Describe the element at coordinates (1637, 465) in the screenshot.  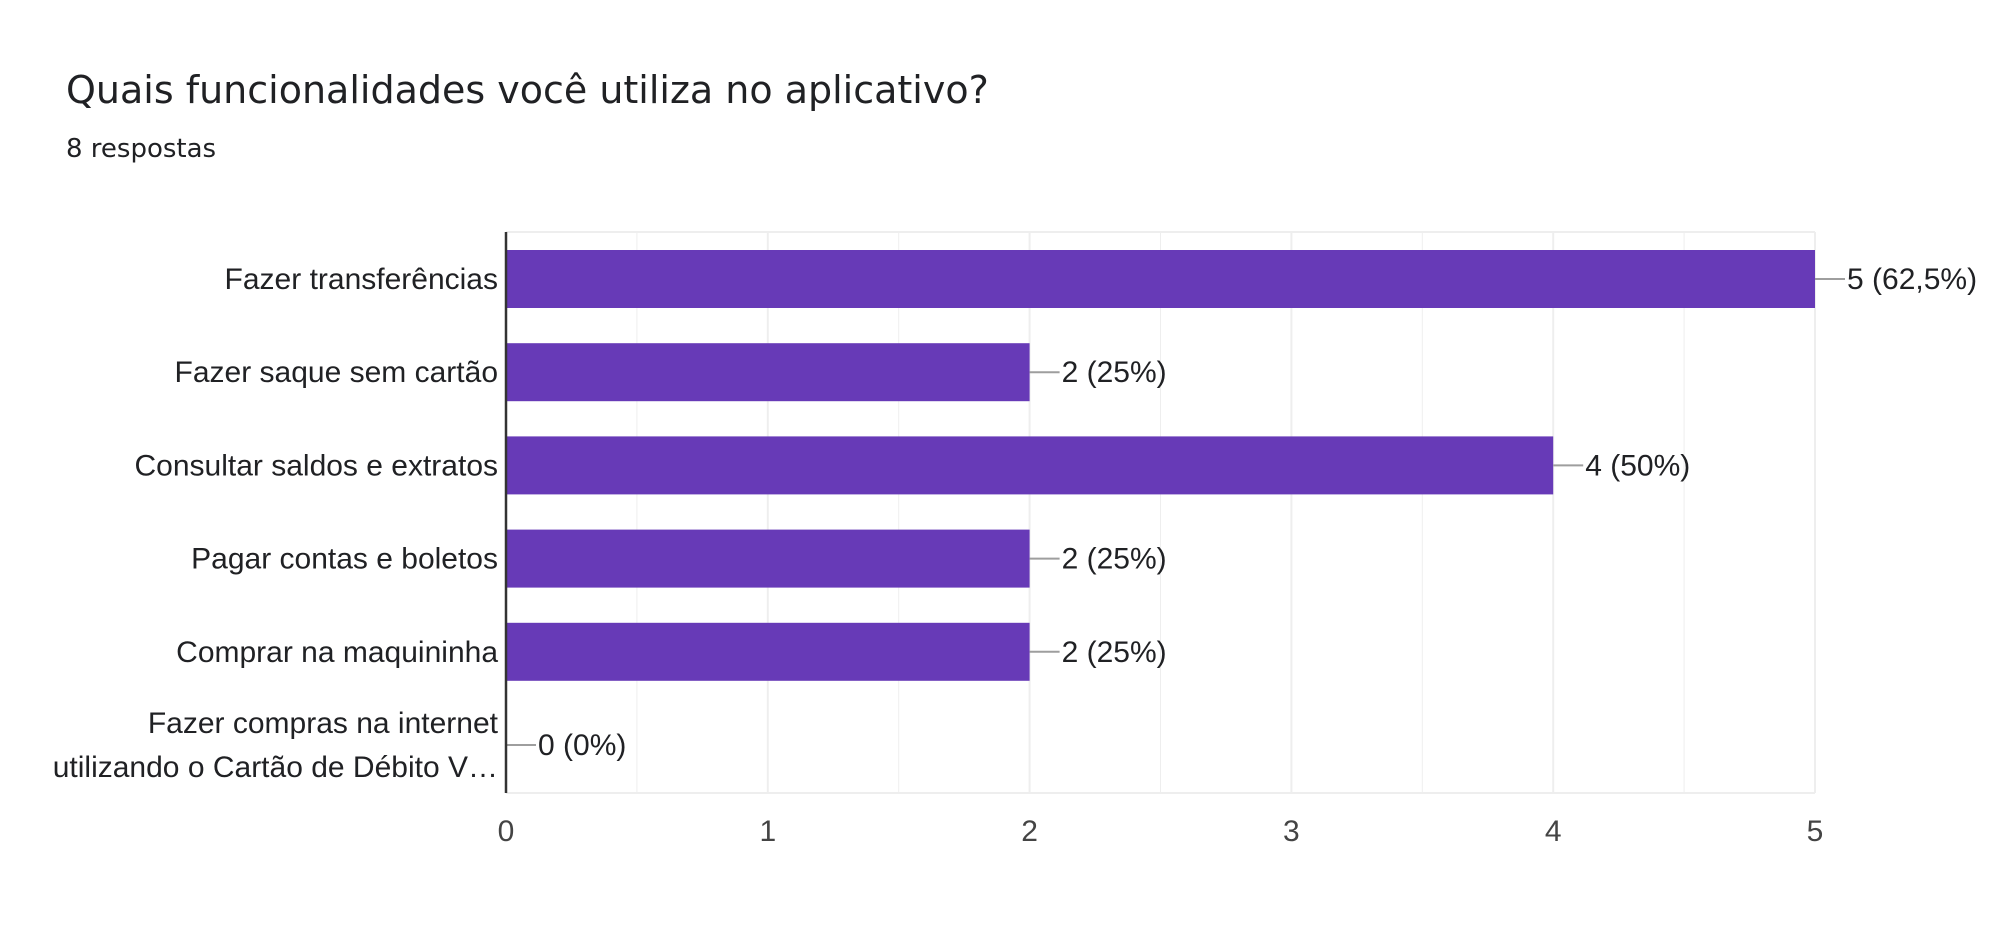
I see `data-label: 4 (50%)` at that location.